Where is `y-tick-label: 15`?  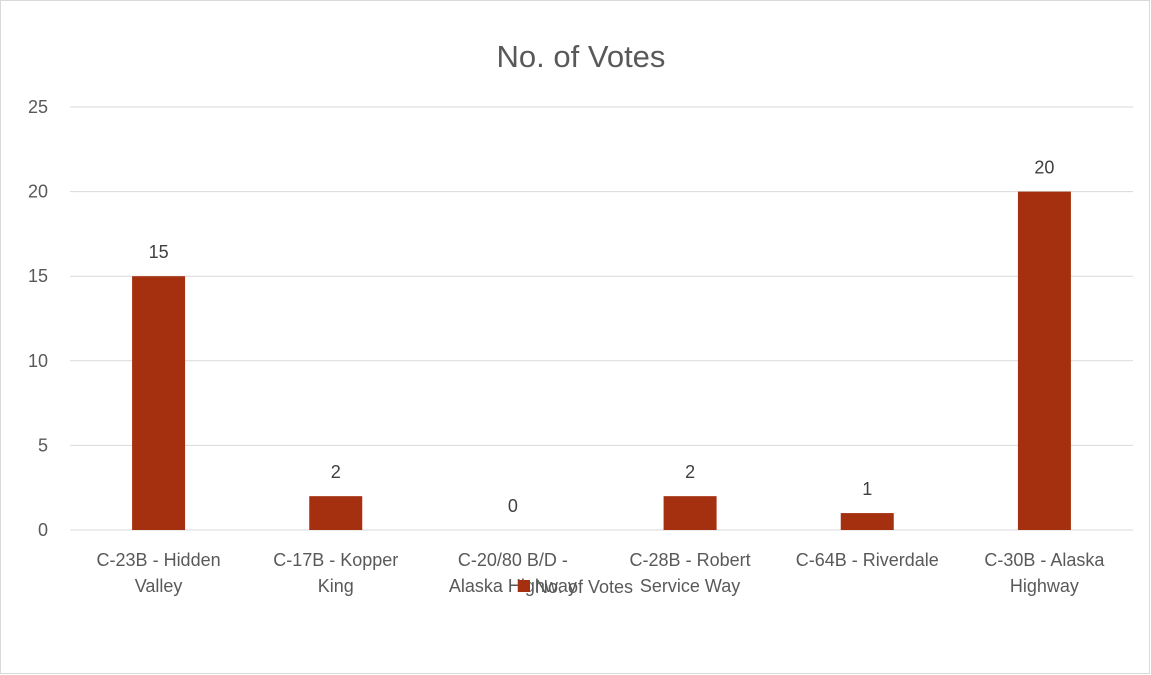 y-tick-label: 15 is located at coordinates (38, 276).